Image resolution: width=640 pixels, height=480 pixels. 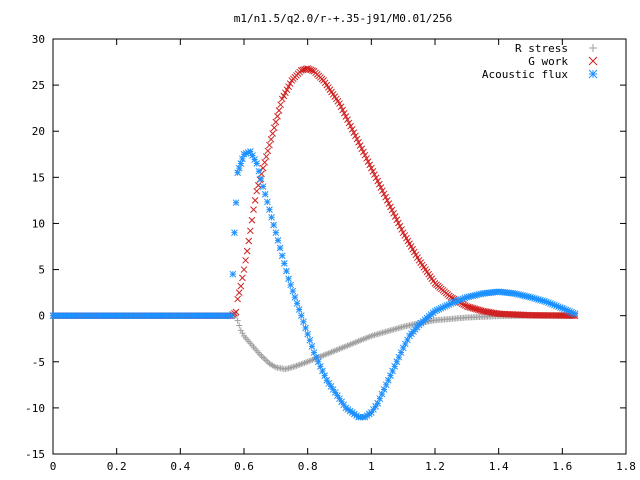 I want to click on chart-title: m1/n1.5/q2.0/r-+.35-j91/M0.01/256, so click(x=343, y=18).